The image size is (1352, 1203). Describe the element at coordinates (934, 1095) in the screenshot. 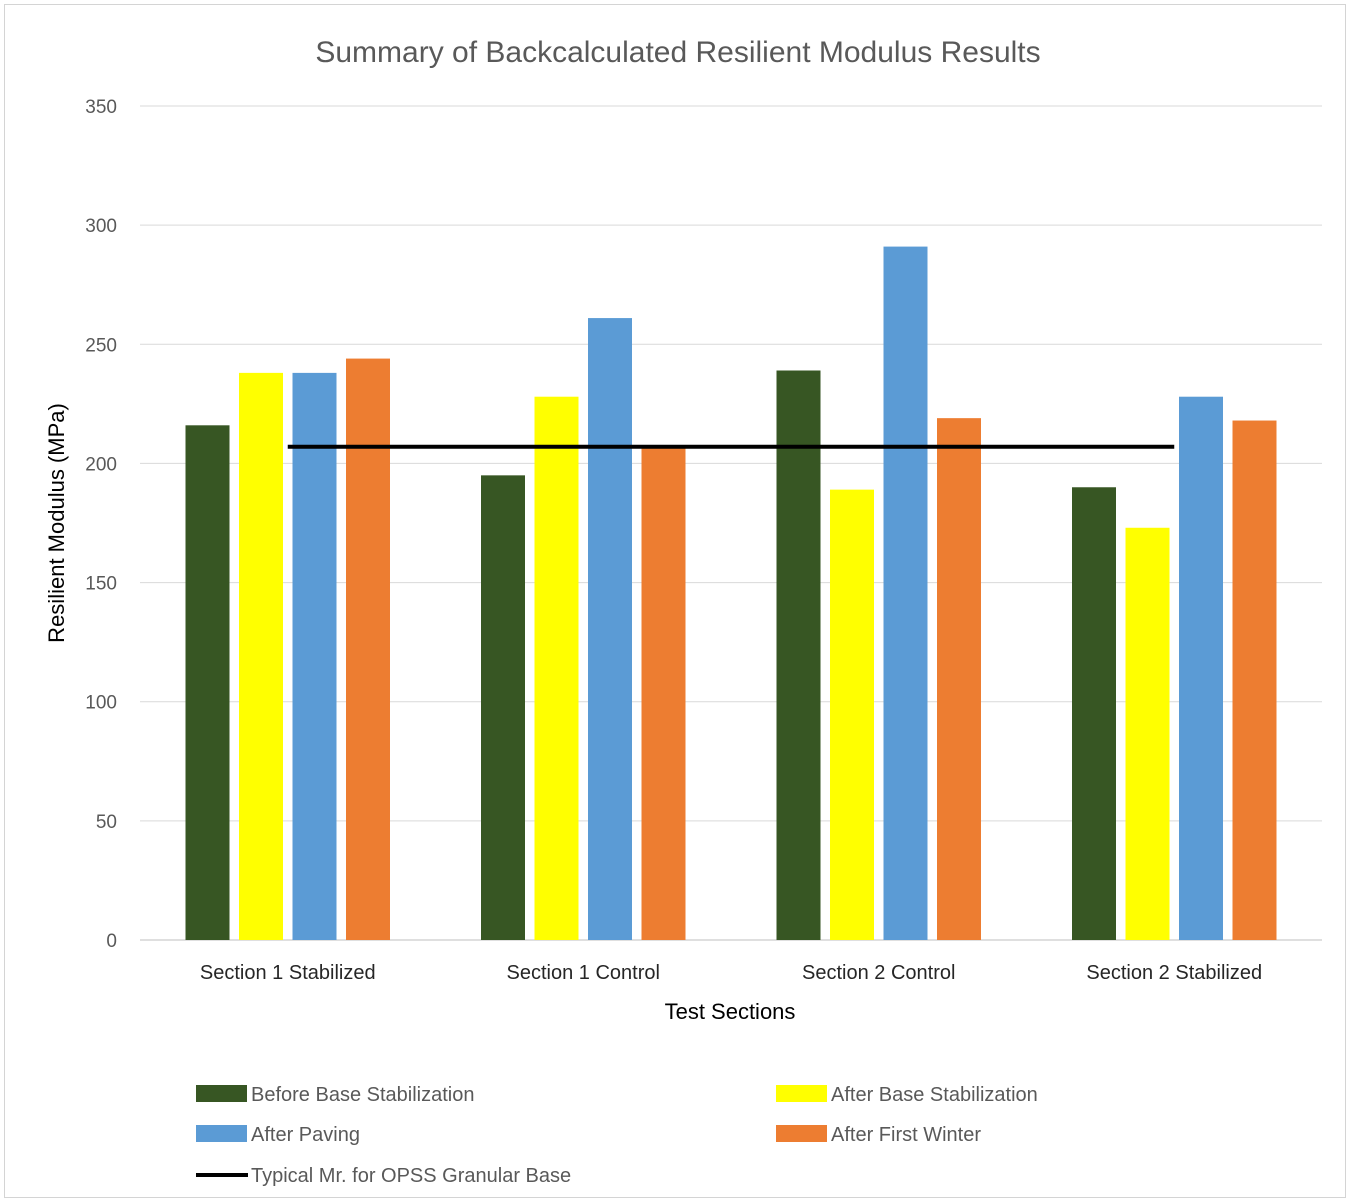

I see `legend-label: After Base Stabilization` at that location.